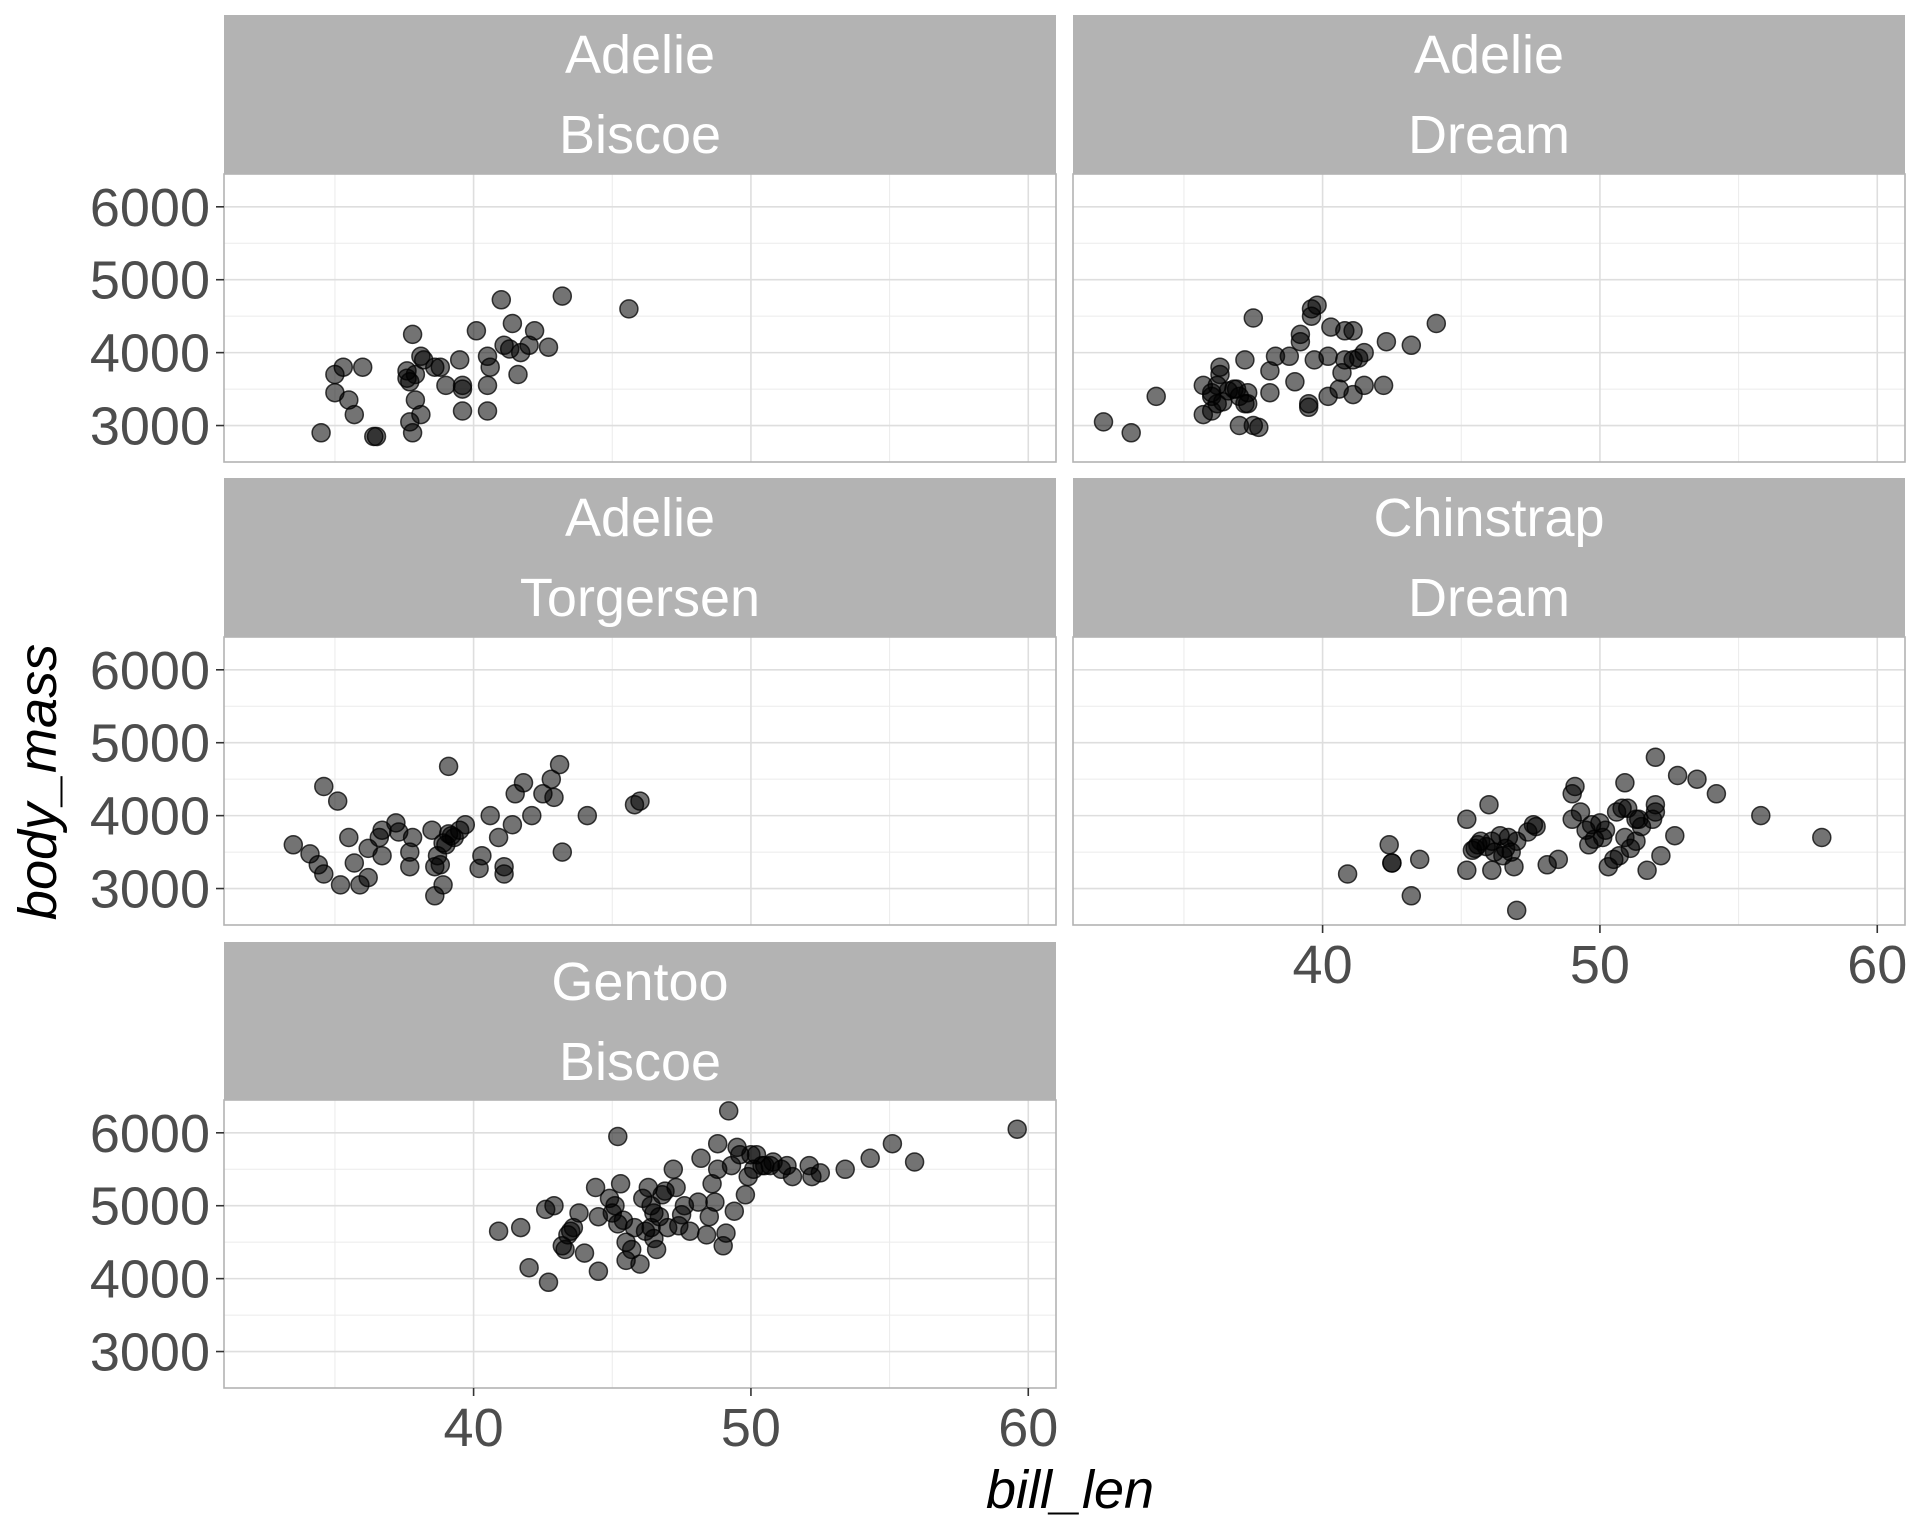  I want to click on x-tick-label: 40, so click(1323, 965).